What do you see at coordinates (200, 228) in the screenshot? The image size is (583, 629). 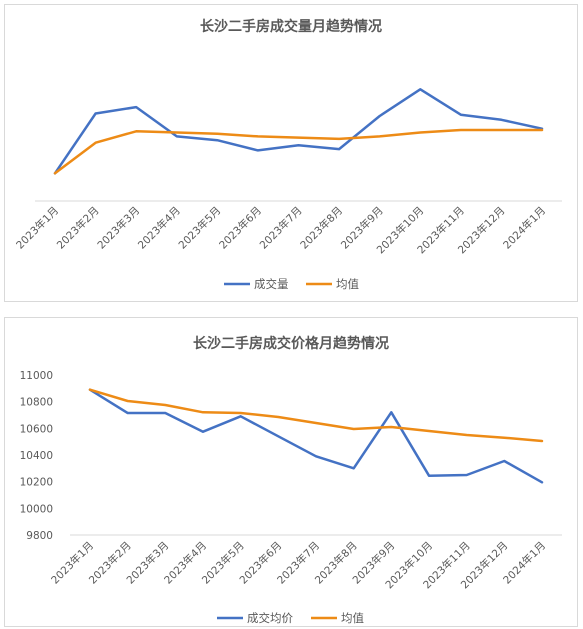 I see `x-tick-label: 2023年5月` at bounding box center [200, 228].